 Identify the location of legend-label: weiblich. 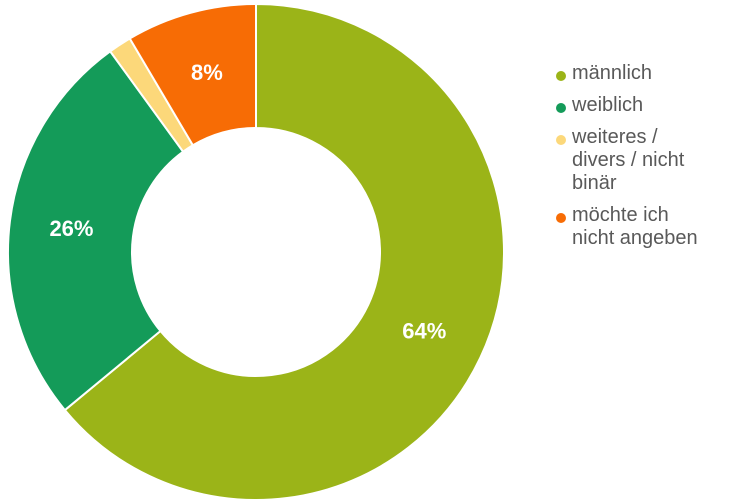
(608, 105).